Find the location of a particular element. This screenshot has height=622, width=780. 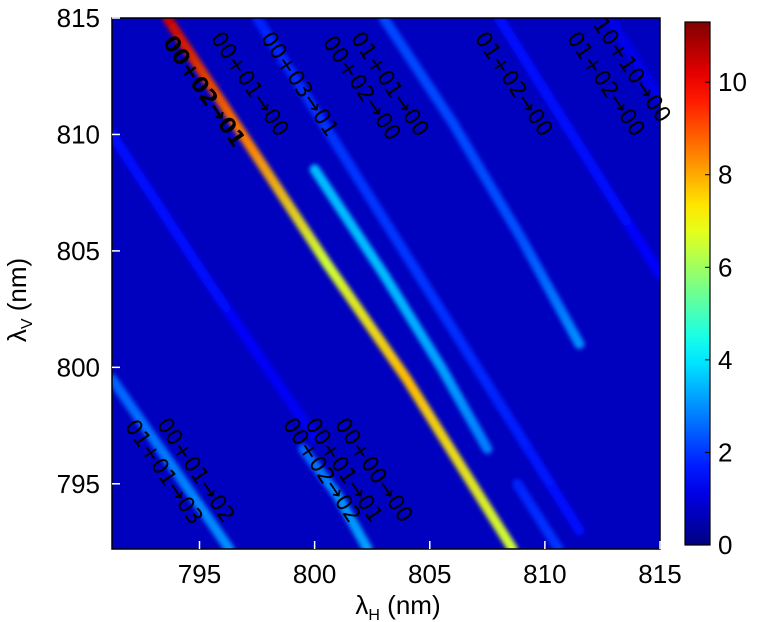

colorbar-tick-label: 6 is located at coordinates (725, 267).